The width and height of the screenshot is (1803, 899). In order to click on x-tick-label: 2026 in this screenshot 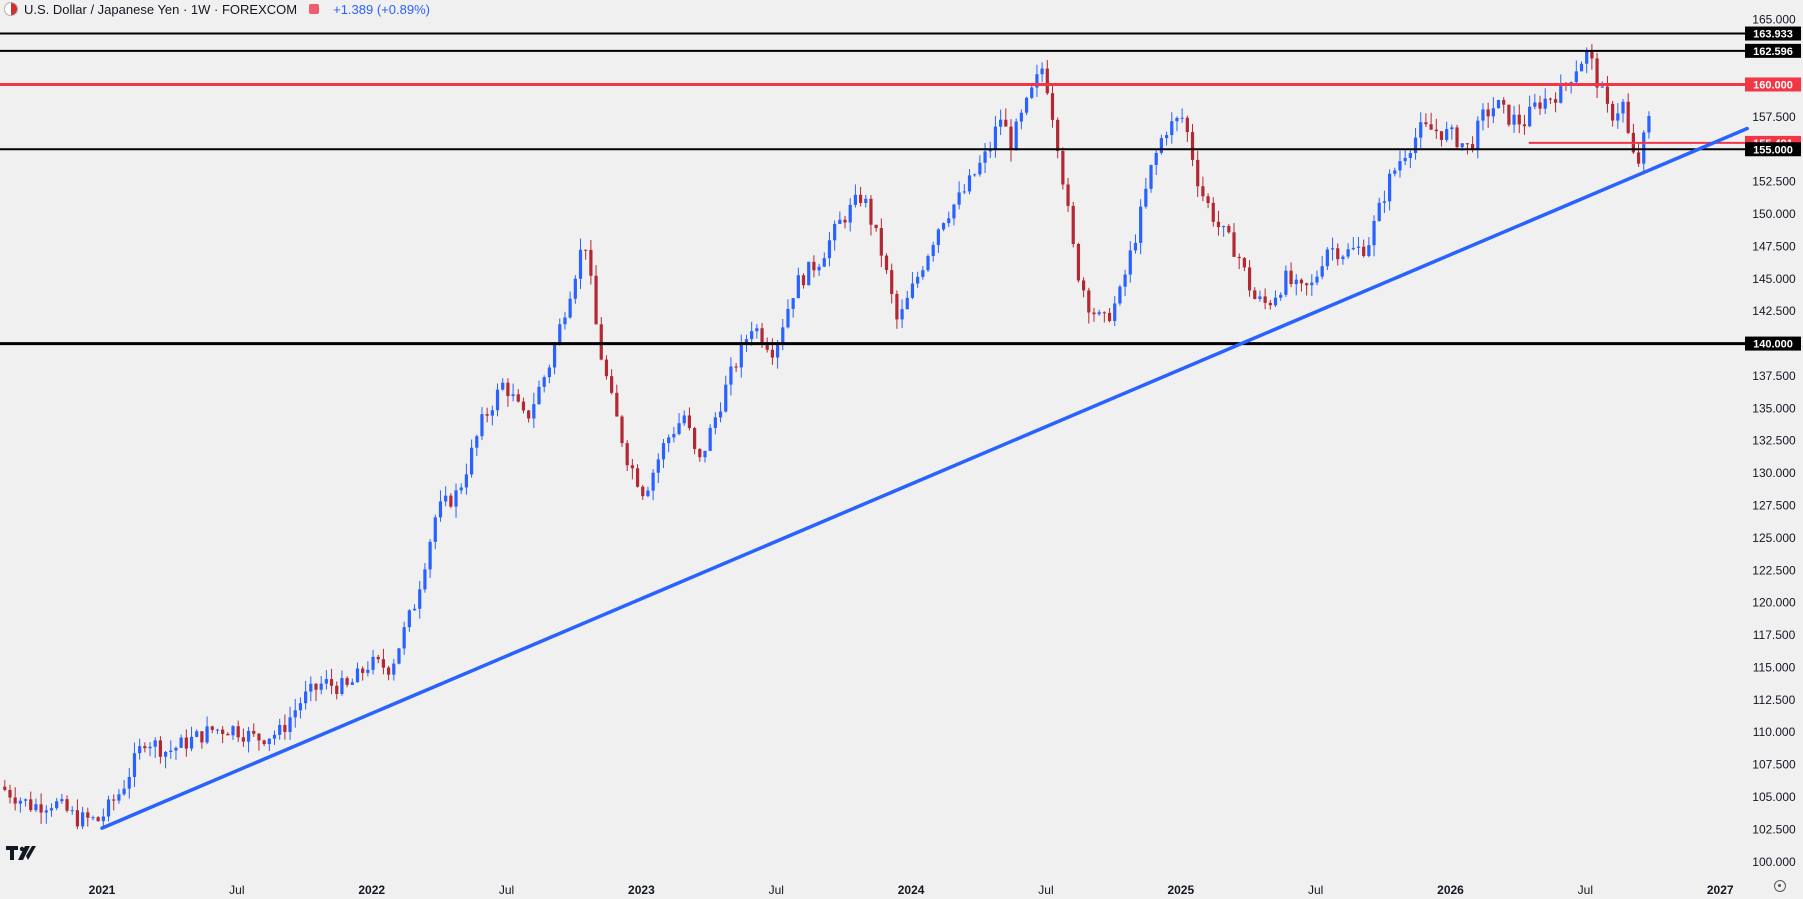, I will do `click(1450, 890)`.